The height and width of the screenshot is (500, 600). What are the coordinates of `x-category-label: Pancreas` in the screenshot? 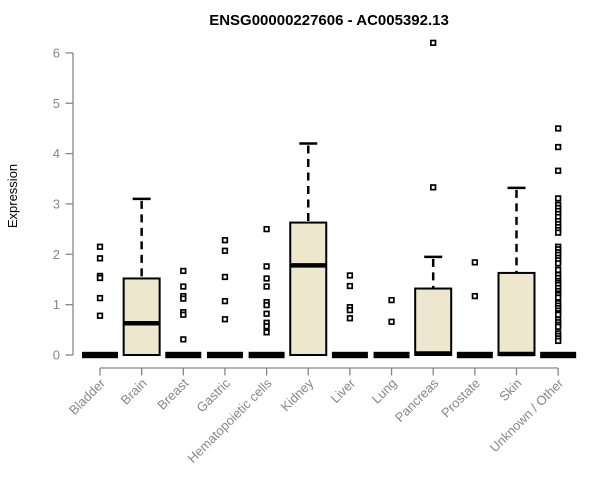 It's located at (417, 400).